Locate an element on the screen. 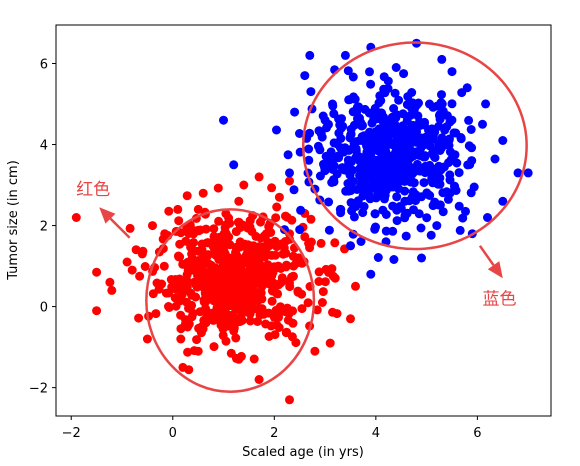 Image resolution: width=580 pixels, height=466 pixels. x-tick-label: 0 is located at coordinates (173, 433).